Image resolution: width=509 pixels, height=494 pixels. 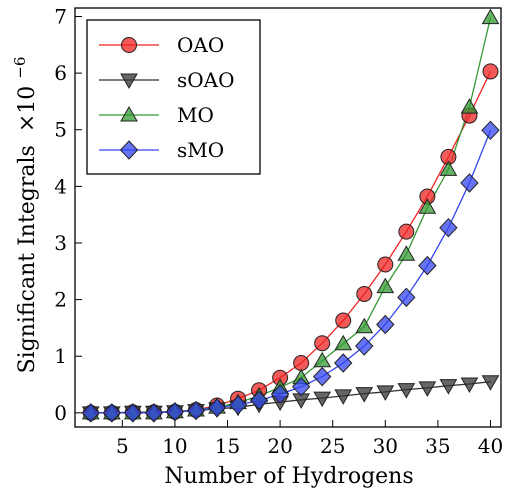 I want to click on legend-marker-mo, so click(x=129, y=113).